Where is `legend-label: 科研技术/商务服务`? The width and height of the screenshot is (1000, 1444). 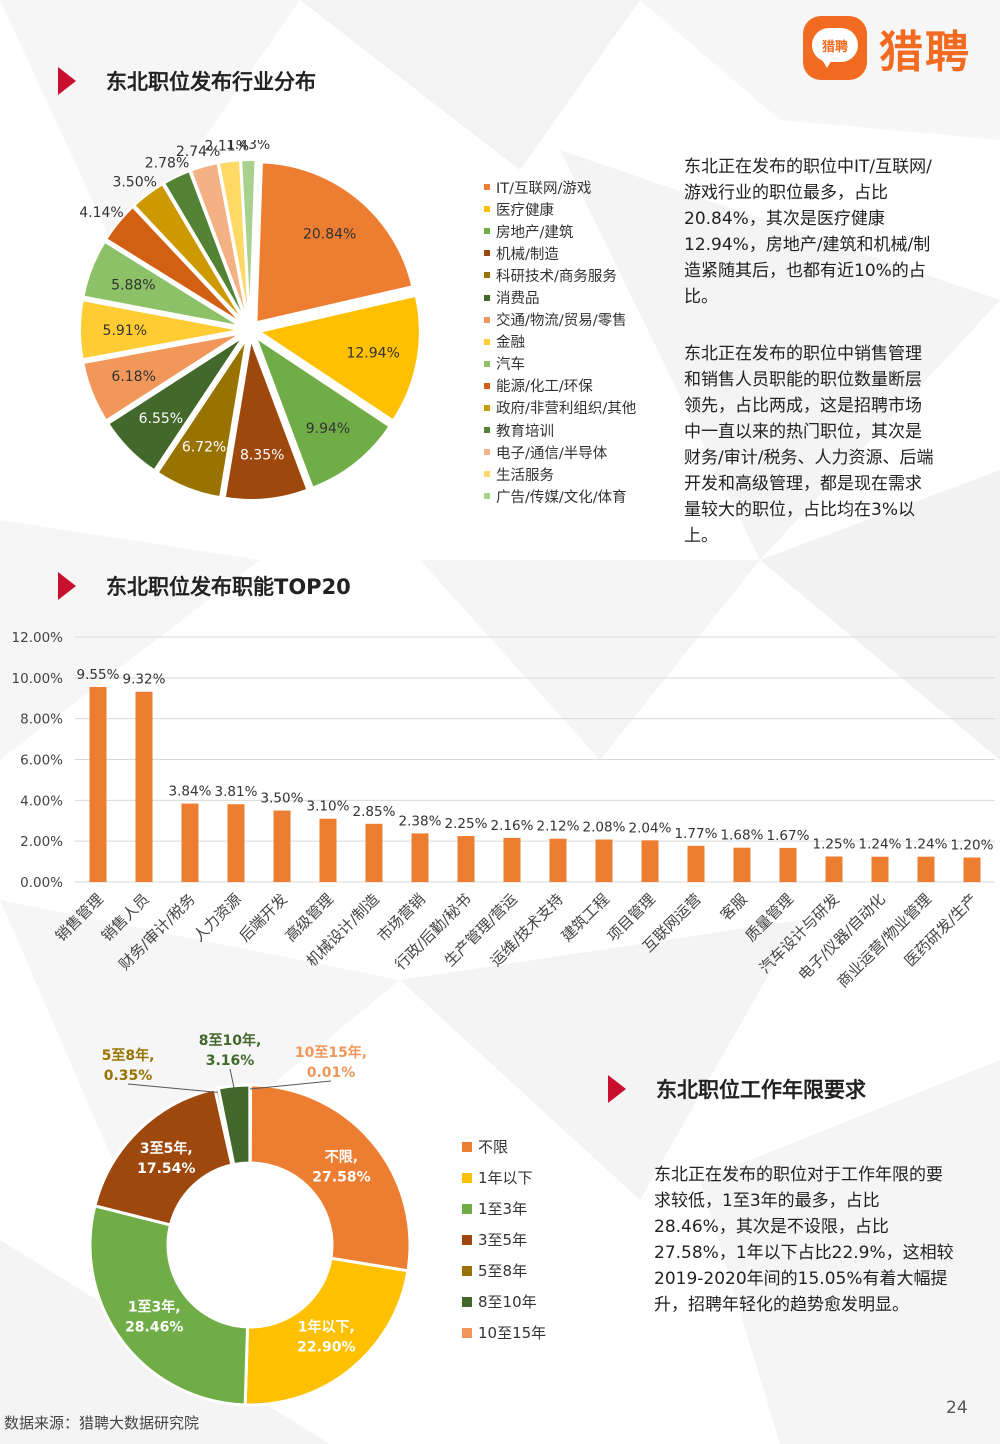
legend-label: 科研技术/商务服务 is located at coordinates (556, 276).